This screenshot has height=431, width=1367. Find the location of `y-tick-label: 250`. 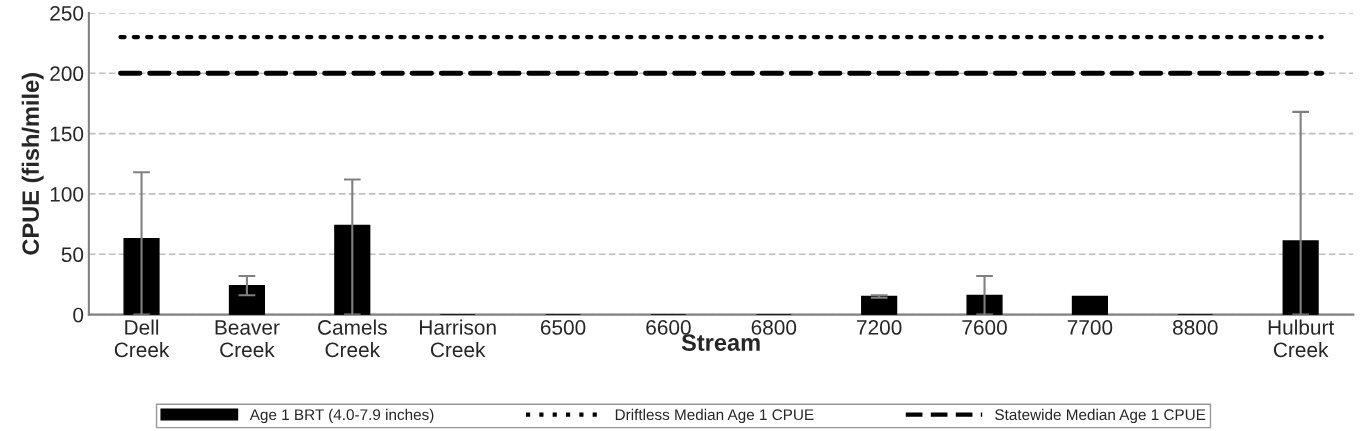

y-tick-label: 250 is located at coordinates (67, 13).